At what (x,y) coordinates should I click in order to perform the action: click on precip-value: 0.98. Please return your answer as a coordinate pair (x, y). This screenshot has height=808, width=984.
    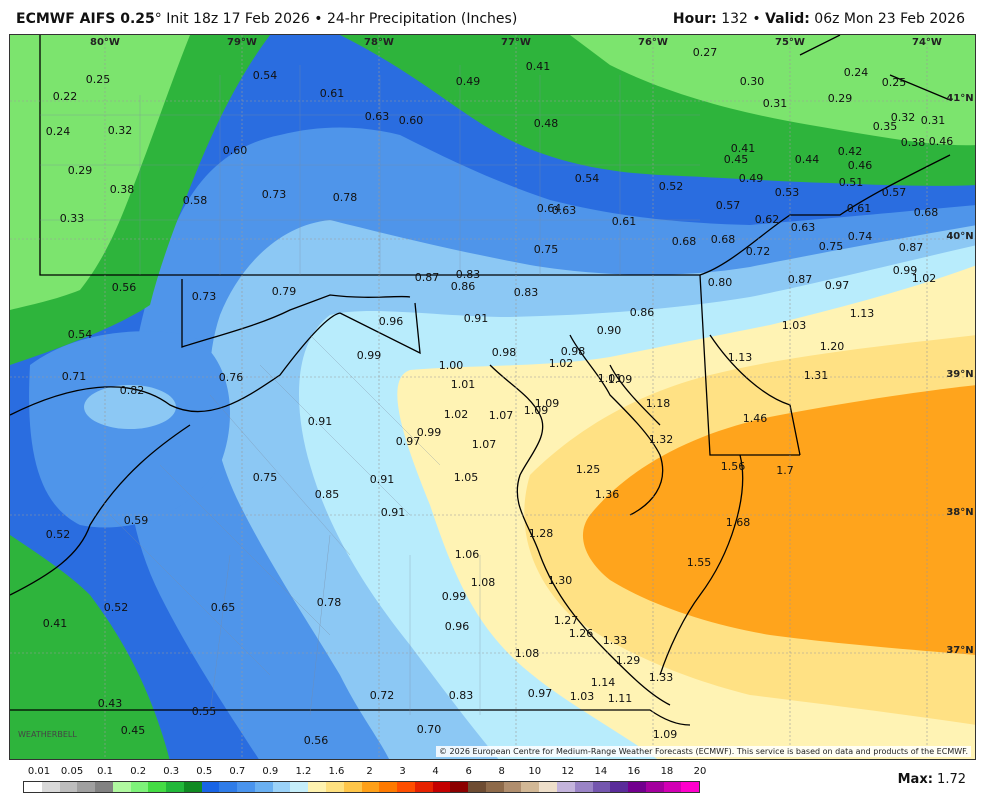
    Looking at the image, I should click on (573, 351).